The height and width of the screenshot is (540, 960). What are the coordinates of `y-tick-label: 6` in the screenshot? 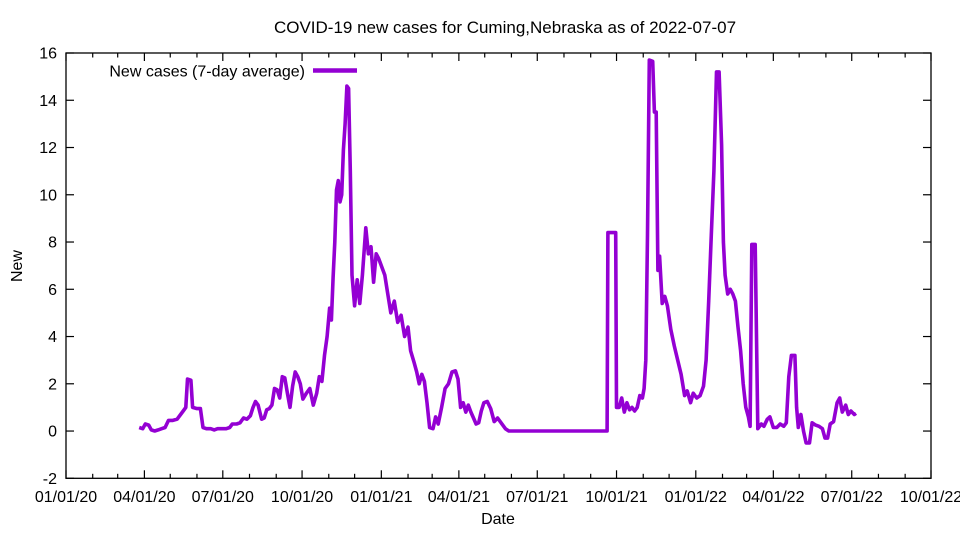 It's located at (52, 290).